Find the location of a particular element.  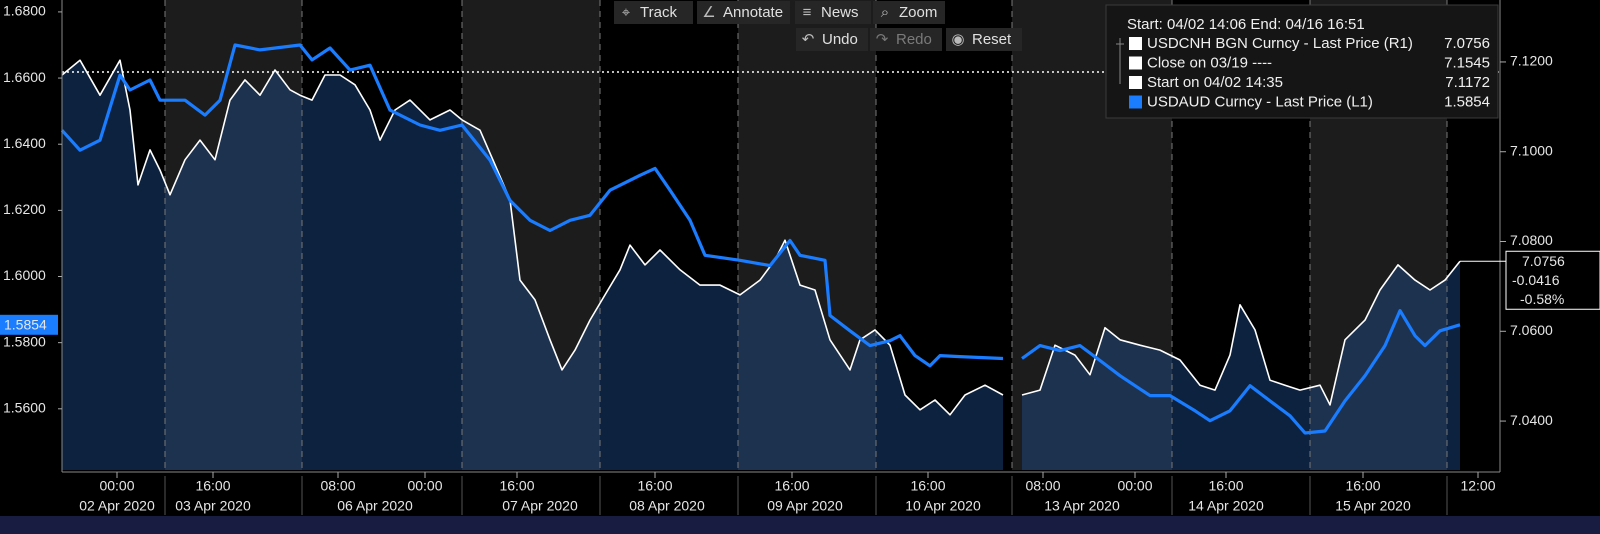

x-date-label: 07 Apr 2020 is located at coordinates (540, 506).